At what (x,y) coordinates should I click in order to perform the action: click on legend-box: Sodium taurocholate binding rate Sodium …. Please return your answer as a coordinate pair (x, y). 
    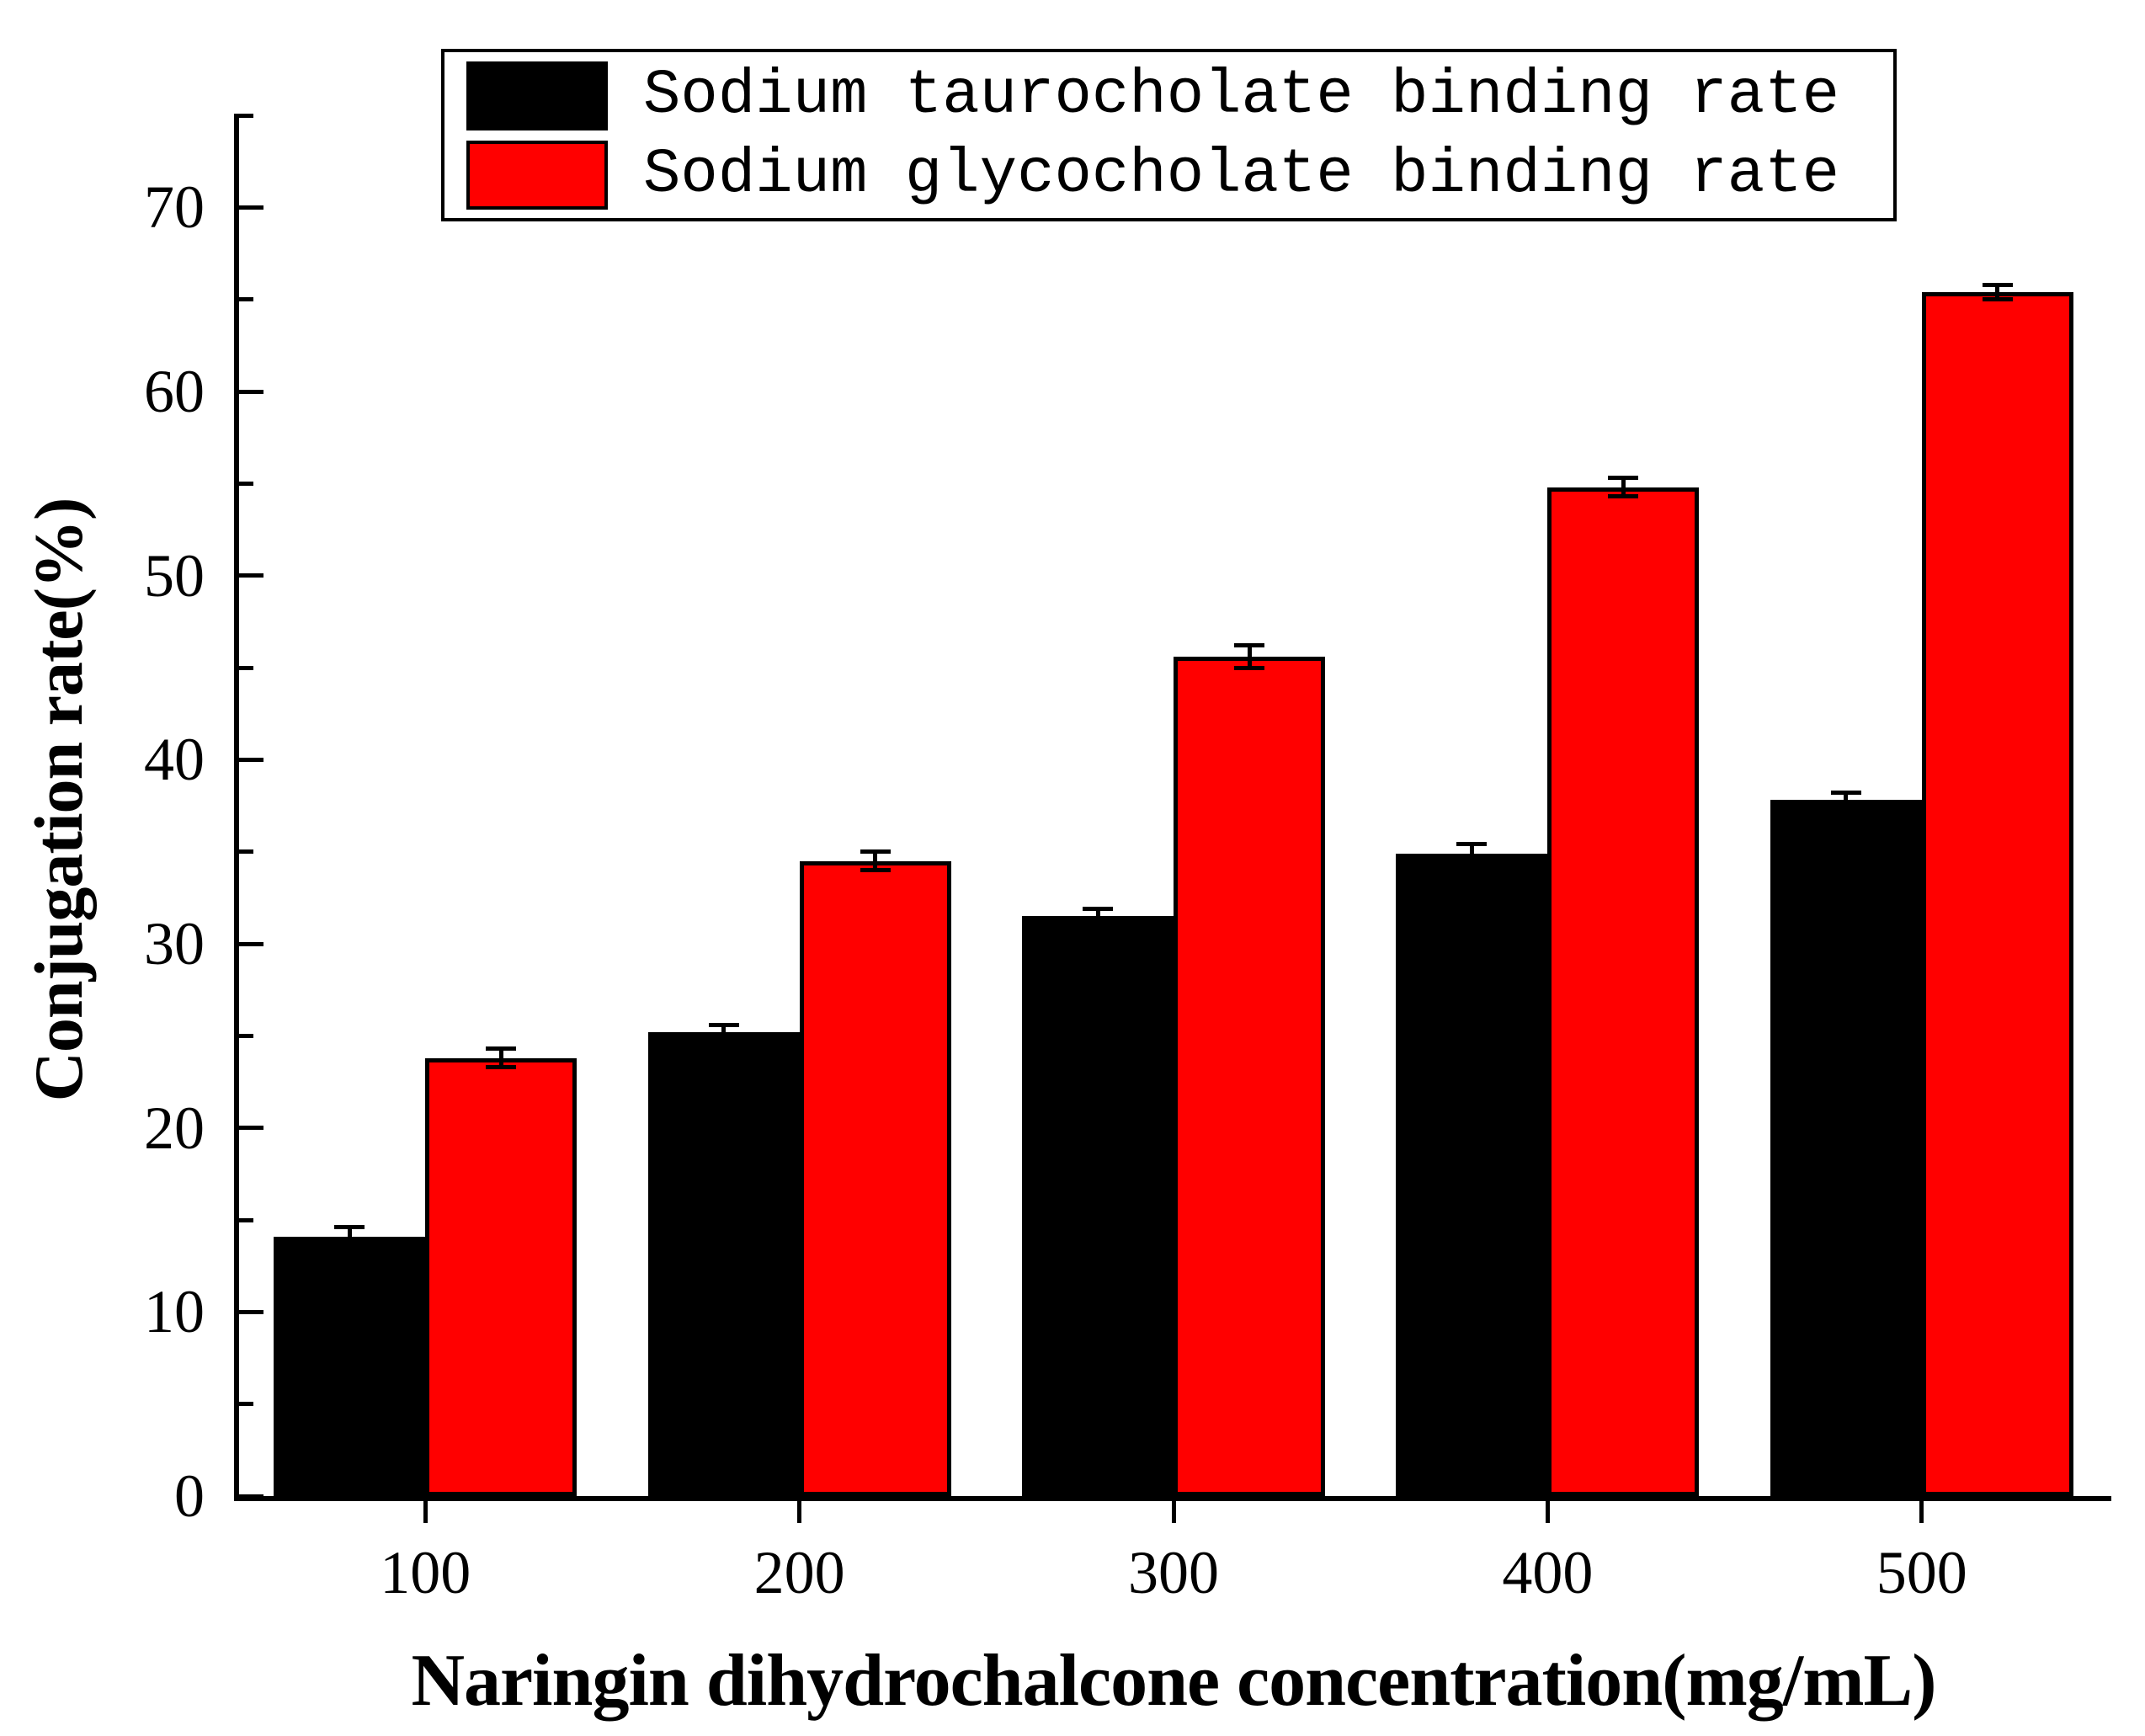
    Looking at the image, I should click on (1169, 135).